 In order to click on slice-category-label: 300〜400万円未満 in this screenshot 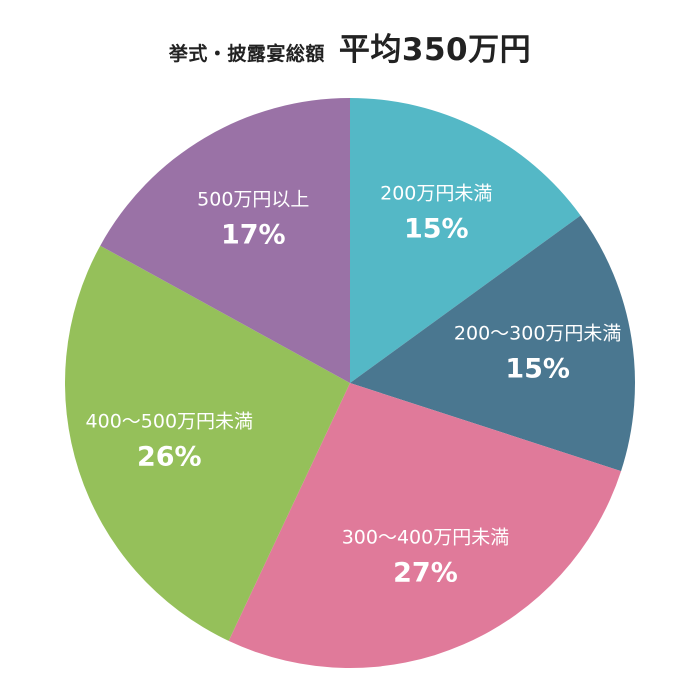, I will do `click(426, 537)`.